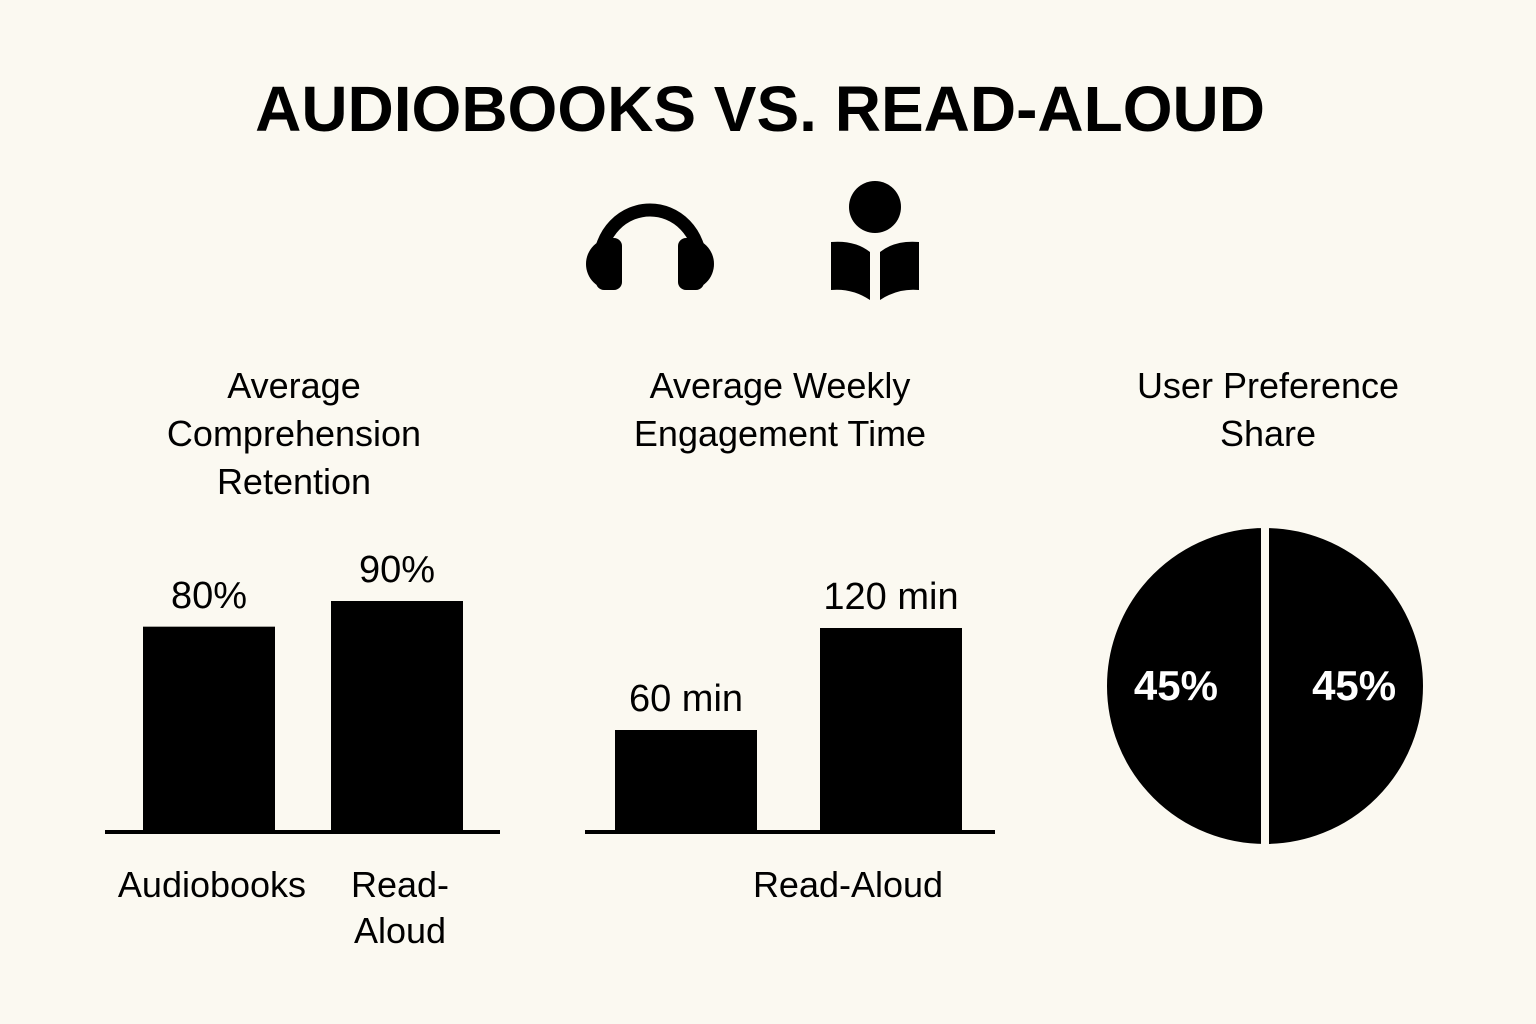 The width and height of the screenshot is (1536, 1024). I want to click on reader-icon, so click(875, 240).